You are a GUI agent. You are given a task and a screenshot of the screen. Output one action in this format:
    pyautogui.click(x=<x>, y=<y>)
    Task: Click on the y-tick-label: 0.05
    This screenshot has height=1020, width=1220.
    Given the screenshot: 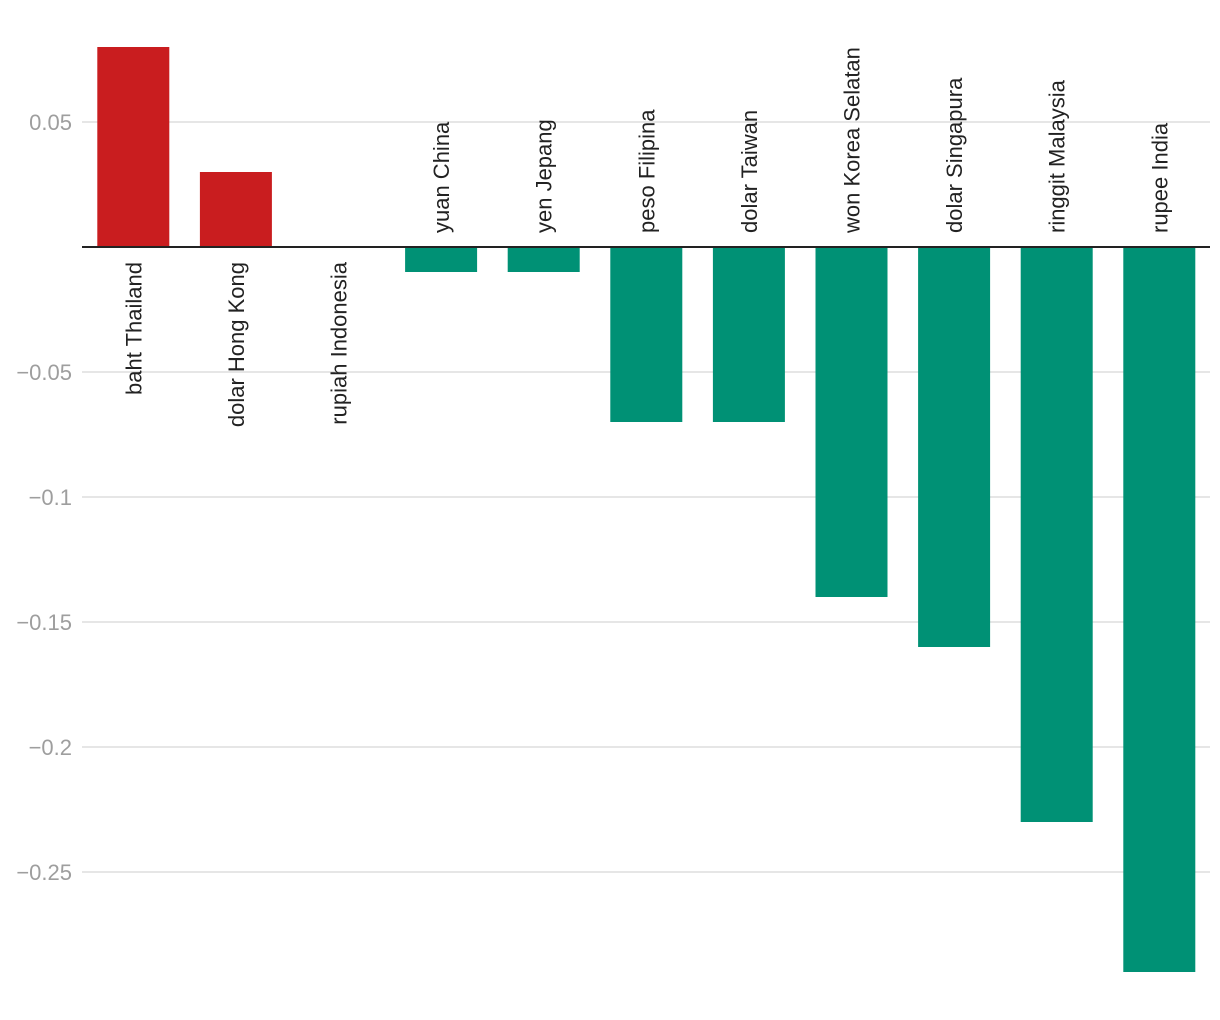 What is the action you would take?
    pyautogui.click(x=50, y=122)
    